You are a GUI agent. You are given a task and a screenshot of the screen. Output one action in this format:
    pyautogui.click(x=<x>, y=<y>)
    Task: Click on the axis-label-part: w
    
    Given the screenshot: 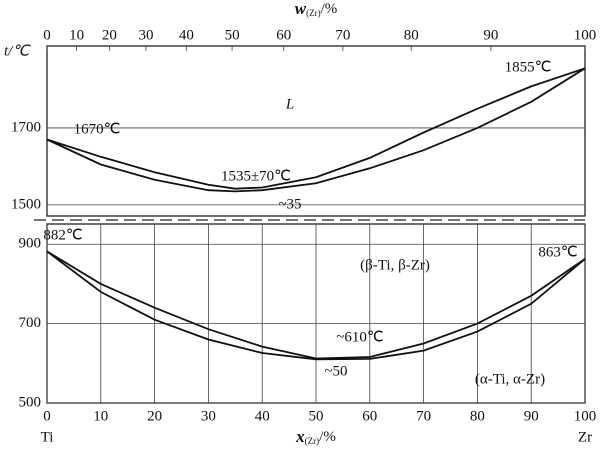 What is the action you would take?
    pyautogui.click(x=301, y=9)
    